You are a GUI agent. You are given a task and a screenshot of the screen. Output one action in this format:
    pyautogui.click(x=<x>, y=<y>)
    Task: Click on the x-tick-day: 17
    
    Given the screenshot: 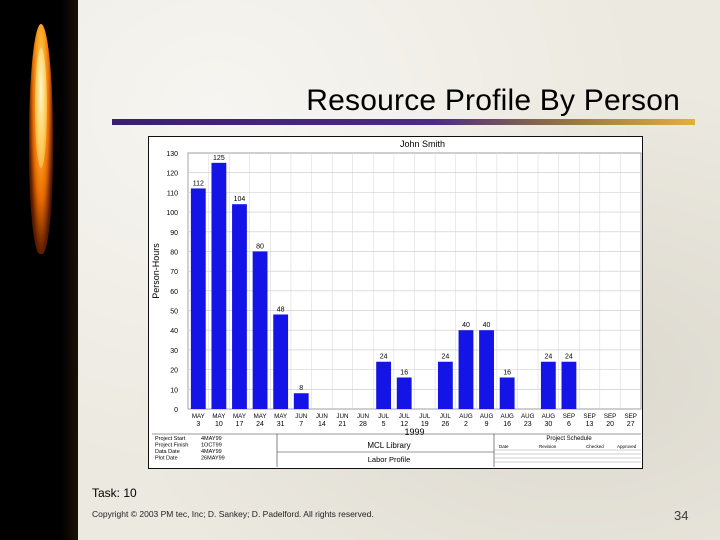 What is the action you would take?
    pyautogui.click(x=240, y=424)
    